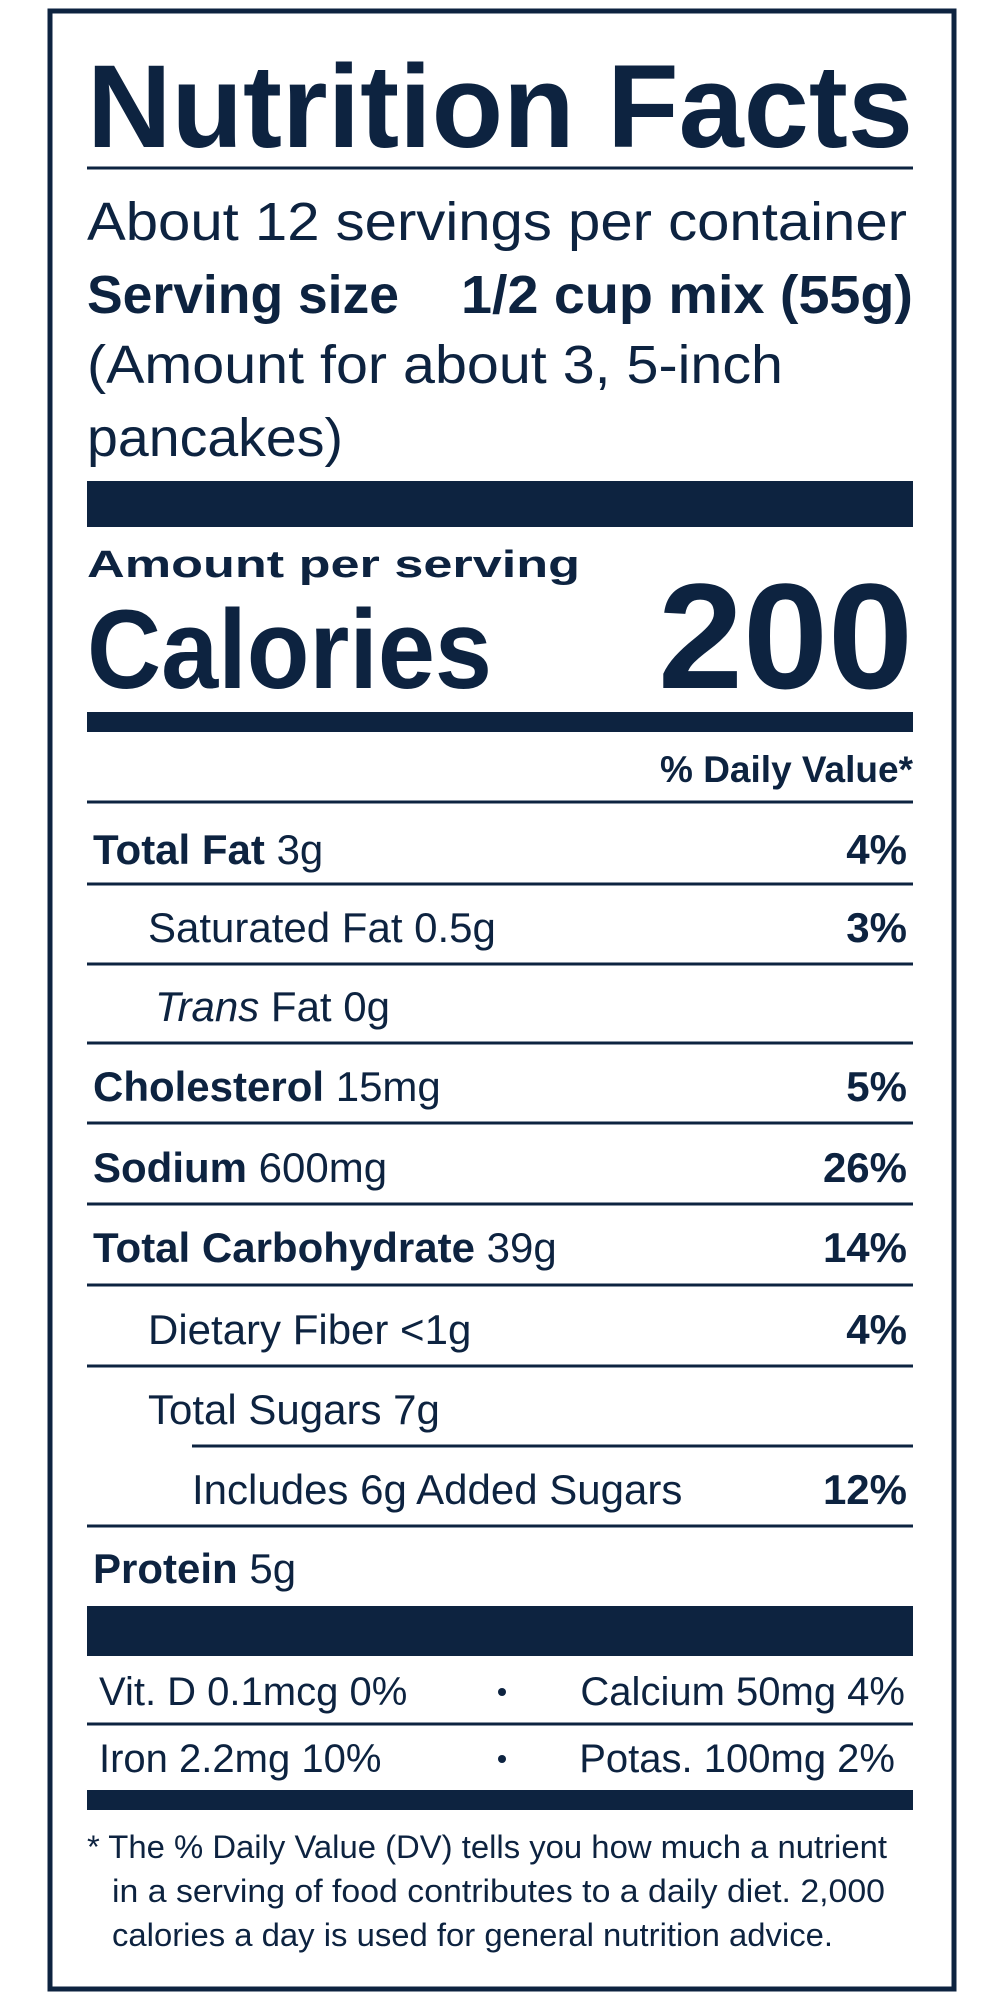 The height and width of the screenshot is (2000, 1000). What do you see at coordinates (294, 1409) in the screenshot?
I see `nutrient: Total Sugars 7g` at bounding box center [294, 1409].